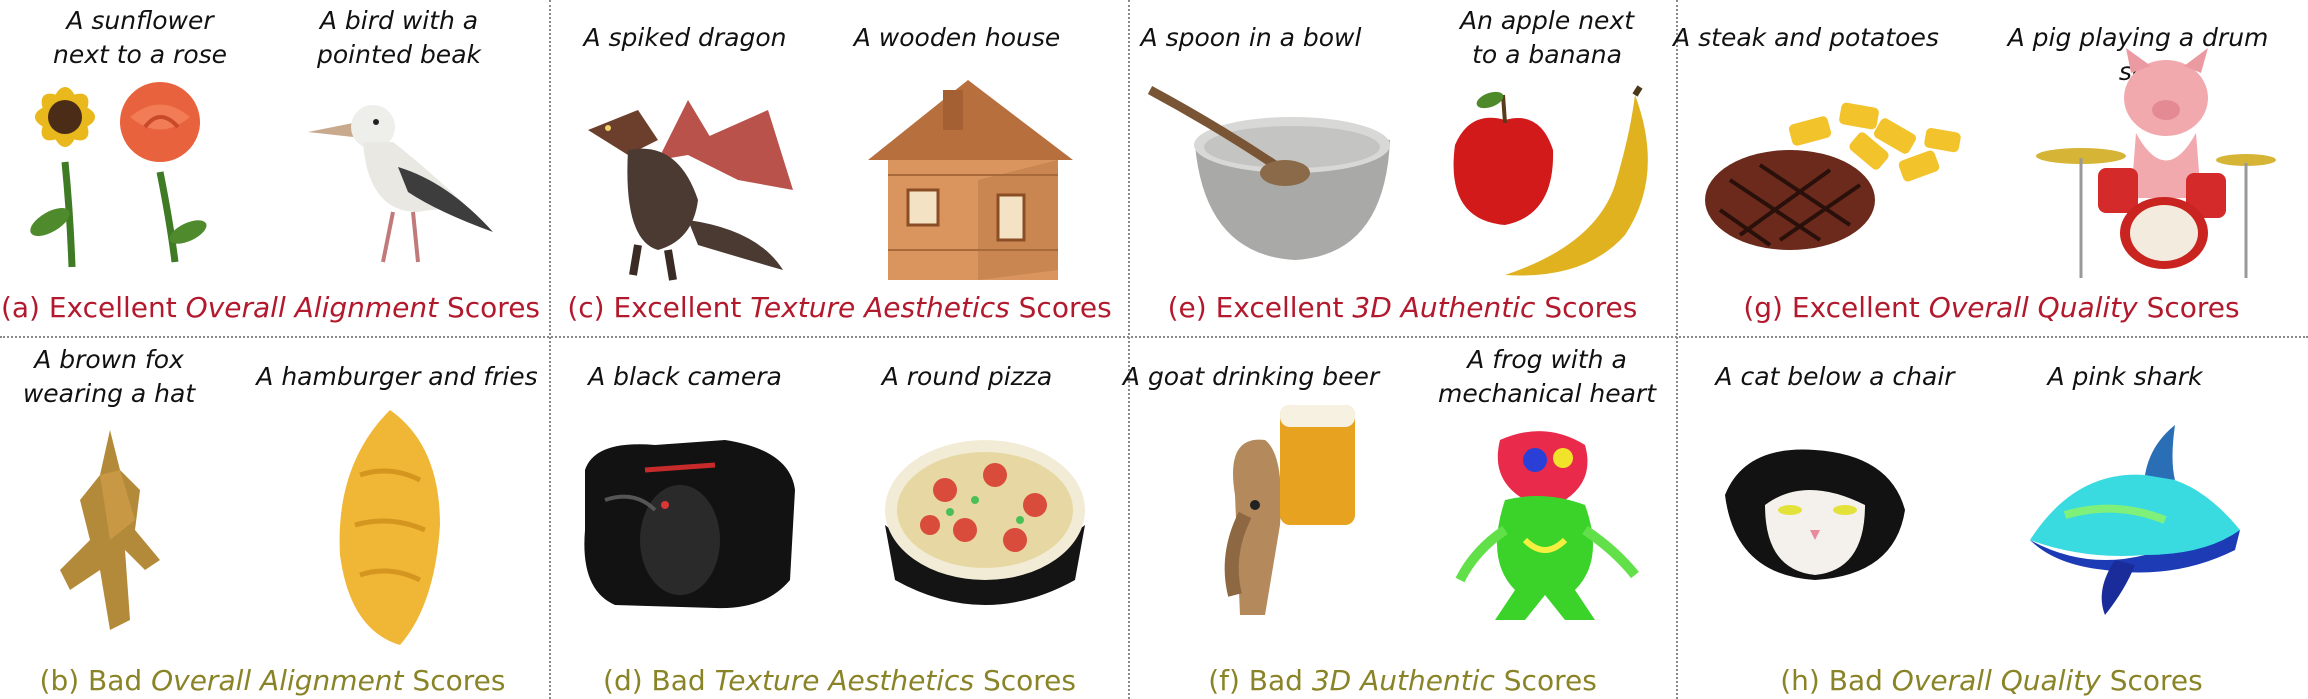 The image size is (2308, 699). I want to click on caption-g-prefix: (g) Excellent, so click(1836, 307).